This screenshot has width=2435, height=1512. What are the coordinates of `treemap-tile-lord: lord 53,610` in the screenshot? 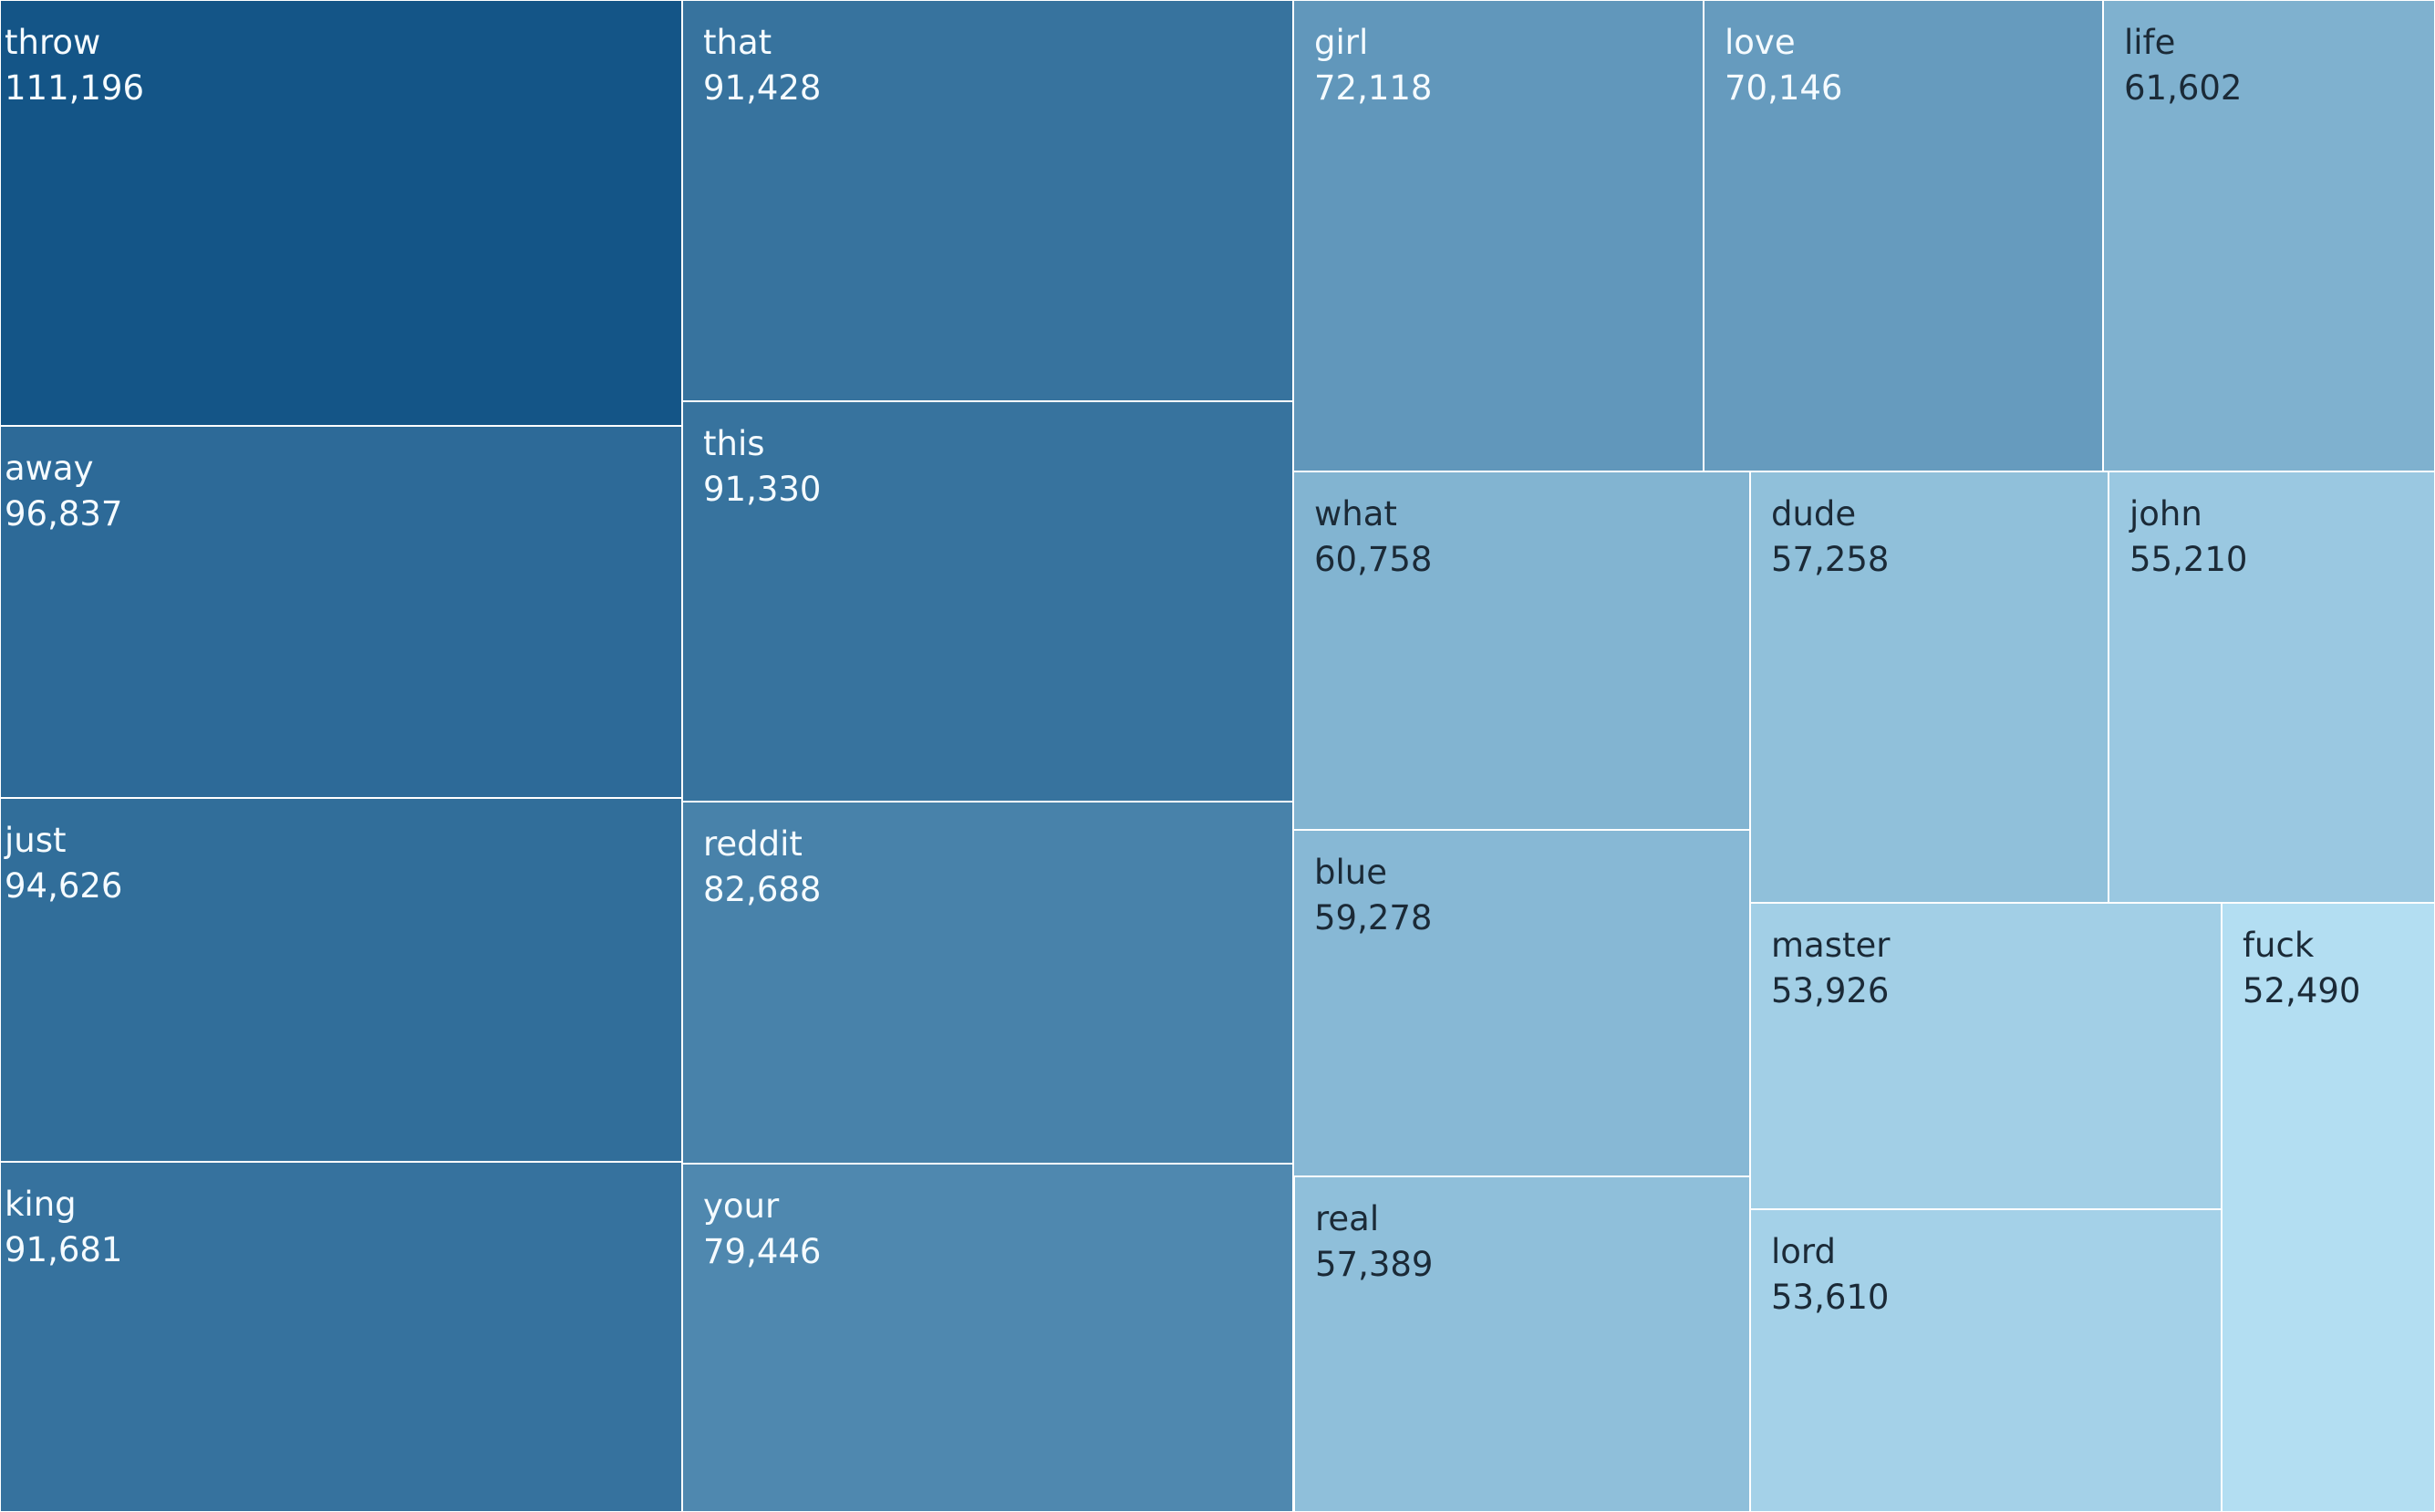 It's located at (1986, 1360).